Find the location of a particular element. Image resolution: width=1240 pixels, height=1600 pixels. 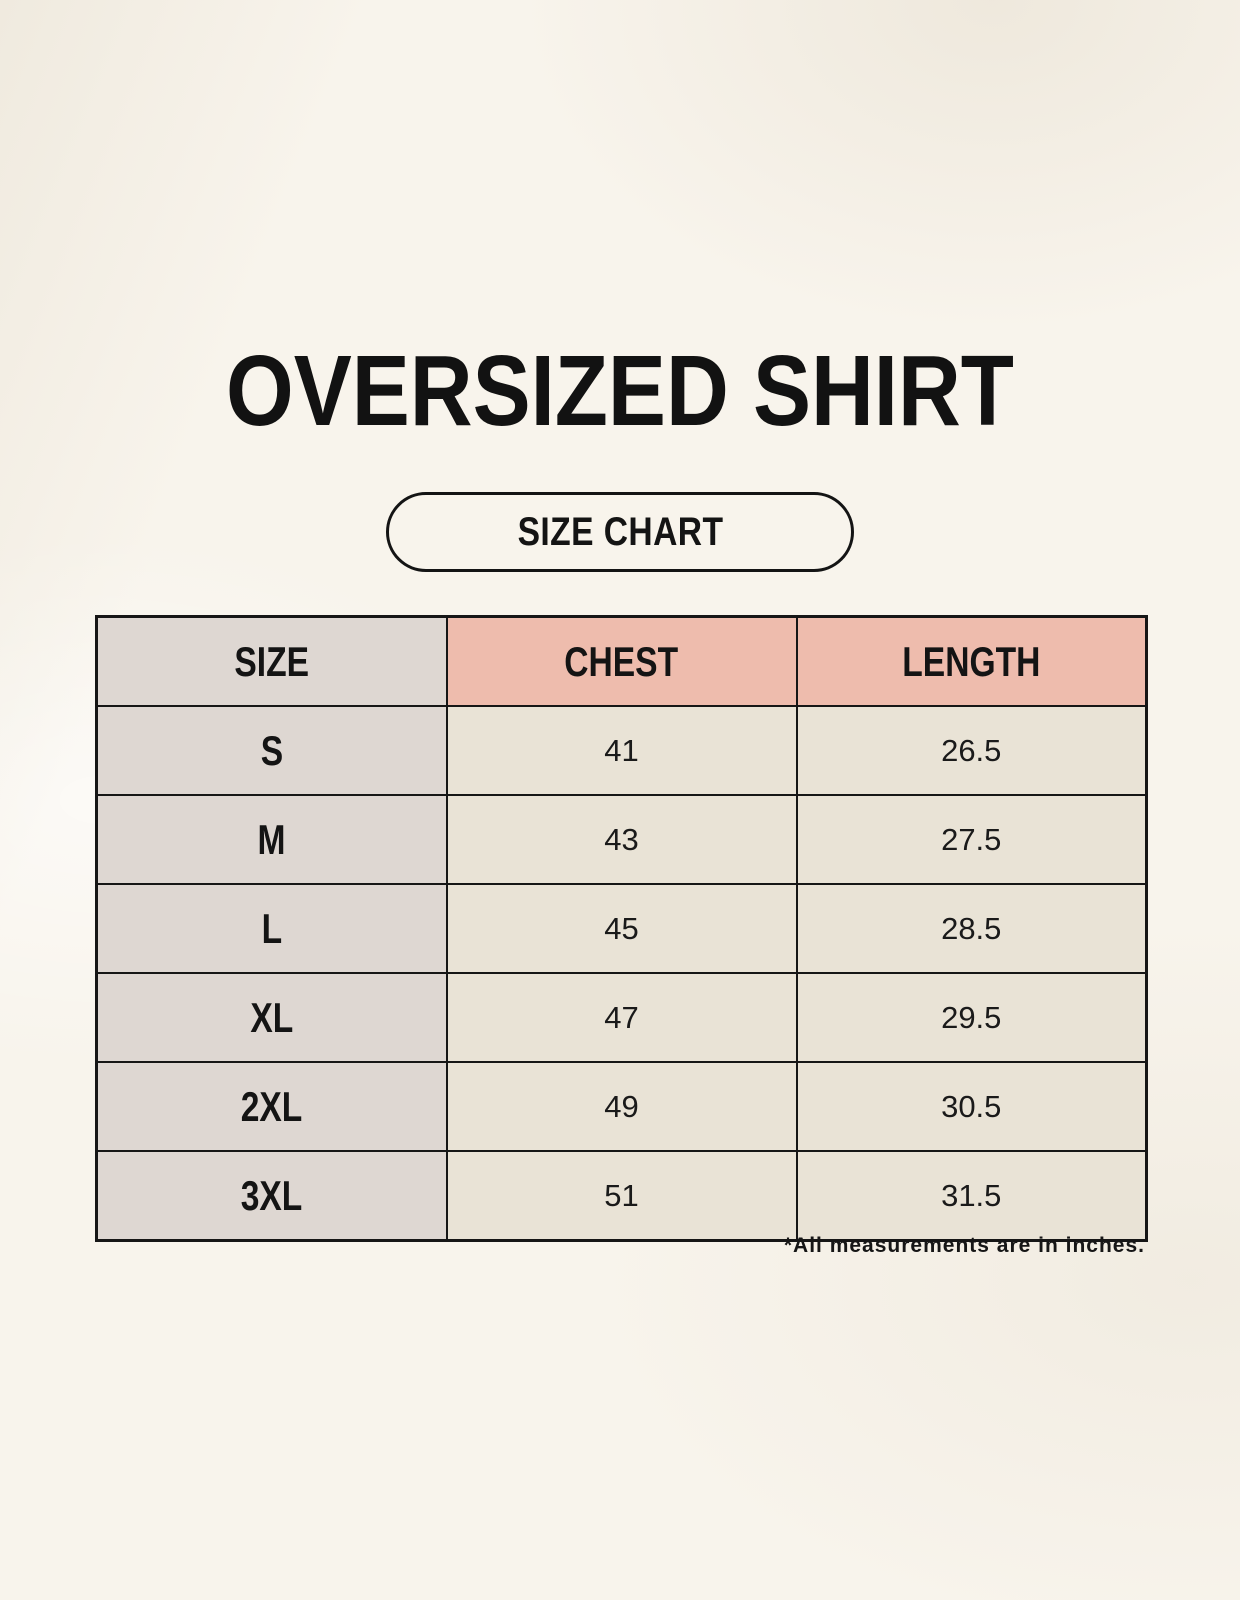

column-header-size: SIZE is located at coordinates (271, 661).